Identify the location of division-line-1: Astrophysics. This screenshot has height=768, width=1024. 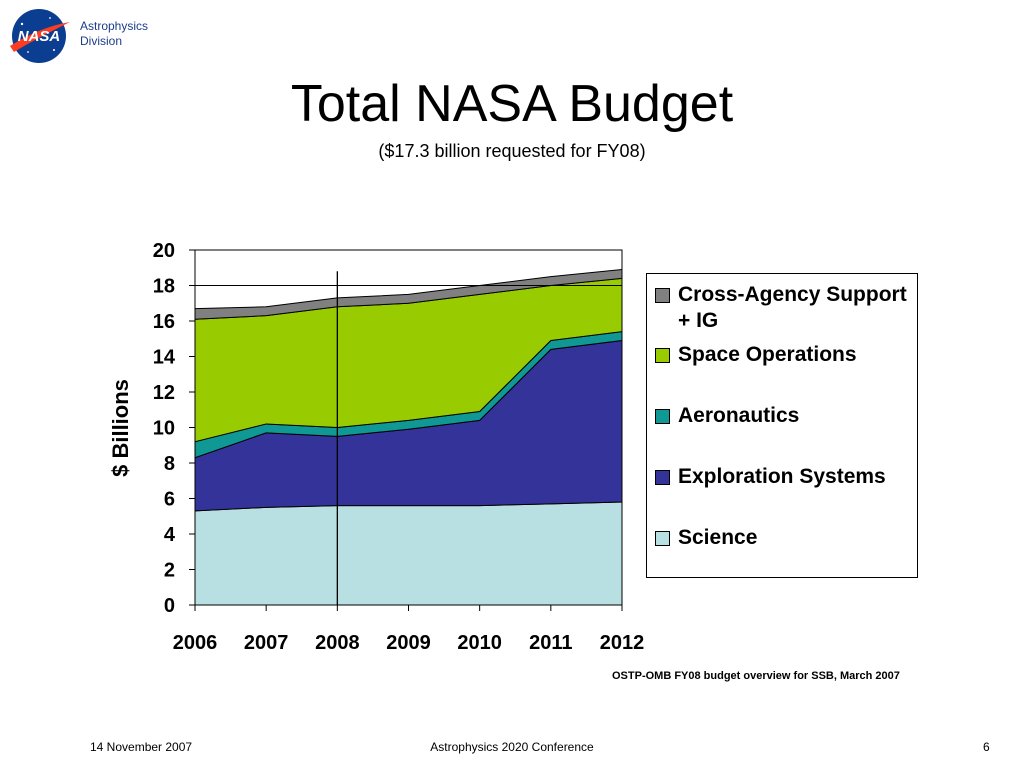
(114, 26).